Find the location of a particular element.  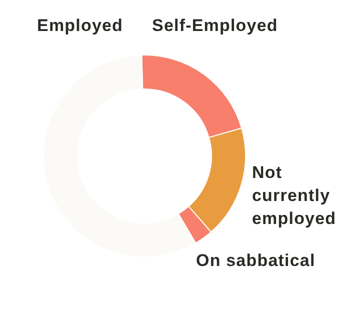

slice-label: Employed is located at coordinates (80, 25).